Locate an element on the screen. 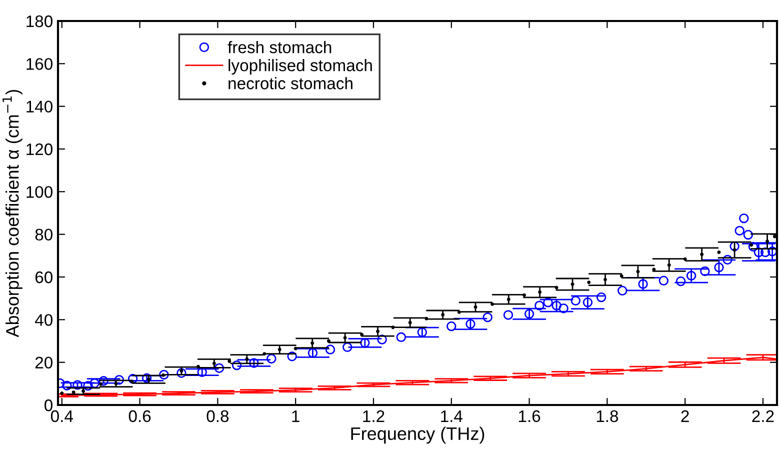 The image size is (779, 452). x-tick-label: 0.4 is located at coordinates (61, 416).